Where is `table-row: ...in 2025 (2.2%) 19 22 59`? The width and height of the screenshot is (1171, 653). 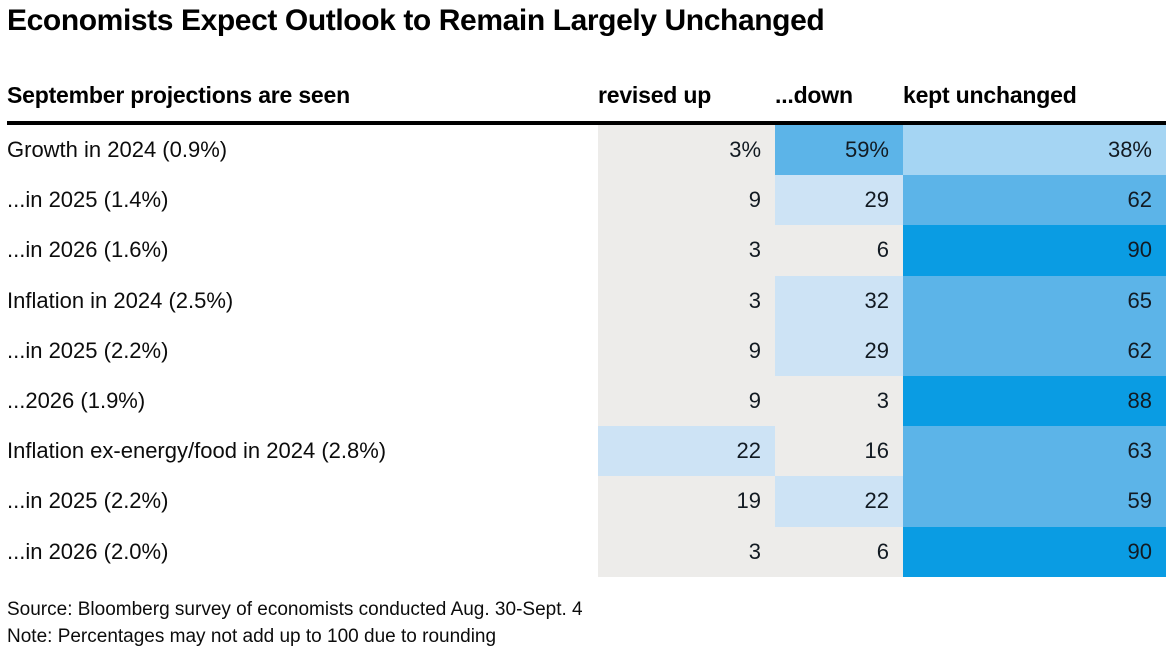
table-row: ...in 2025 (2.2%) 19 22 59 is located at coordinates (586, 501).